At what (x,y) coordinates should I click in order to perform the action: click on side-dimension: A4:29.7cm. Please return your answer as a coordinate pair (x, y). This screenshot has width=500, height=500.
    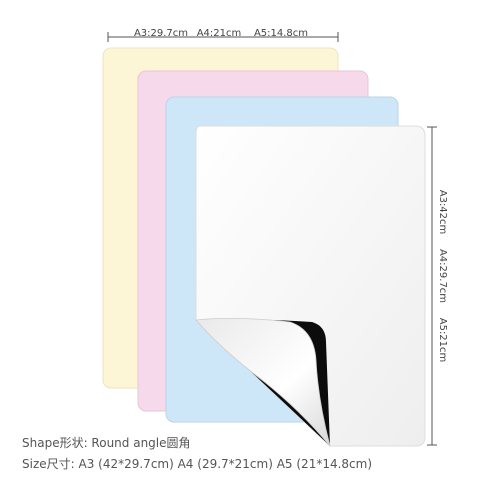
    Looking at the image, I should click on (442, 276).